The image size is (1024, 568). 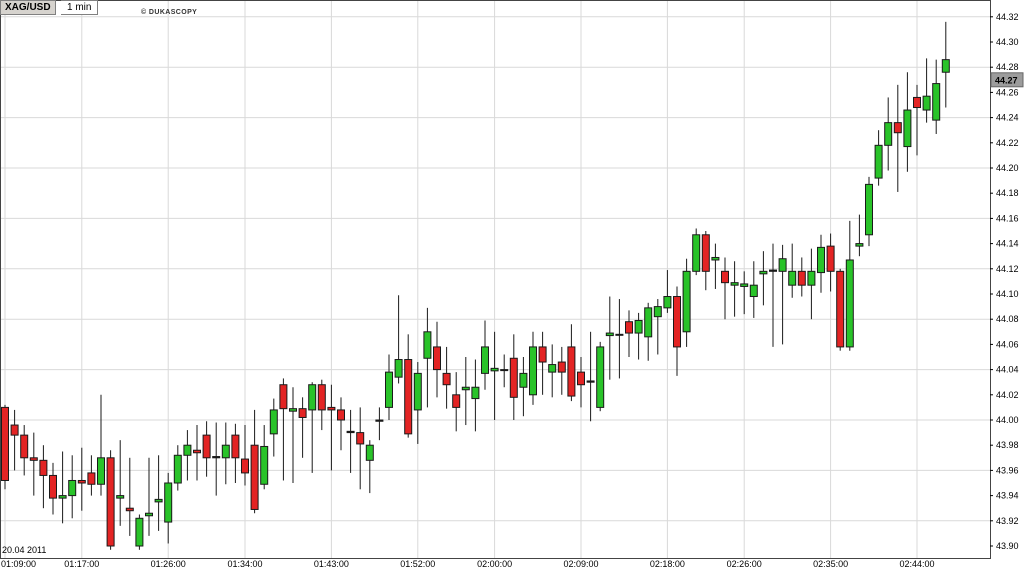 What do you see at coordinates (169, 12) in the screenshot?
I see `copyright-label: © DUKASCOPY` at bounding box center [169, 12].